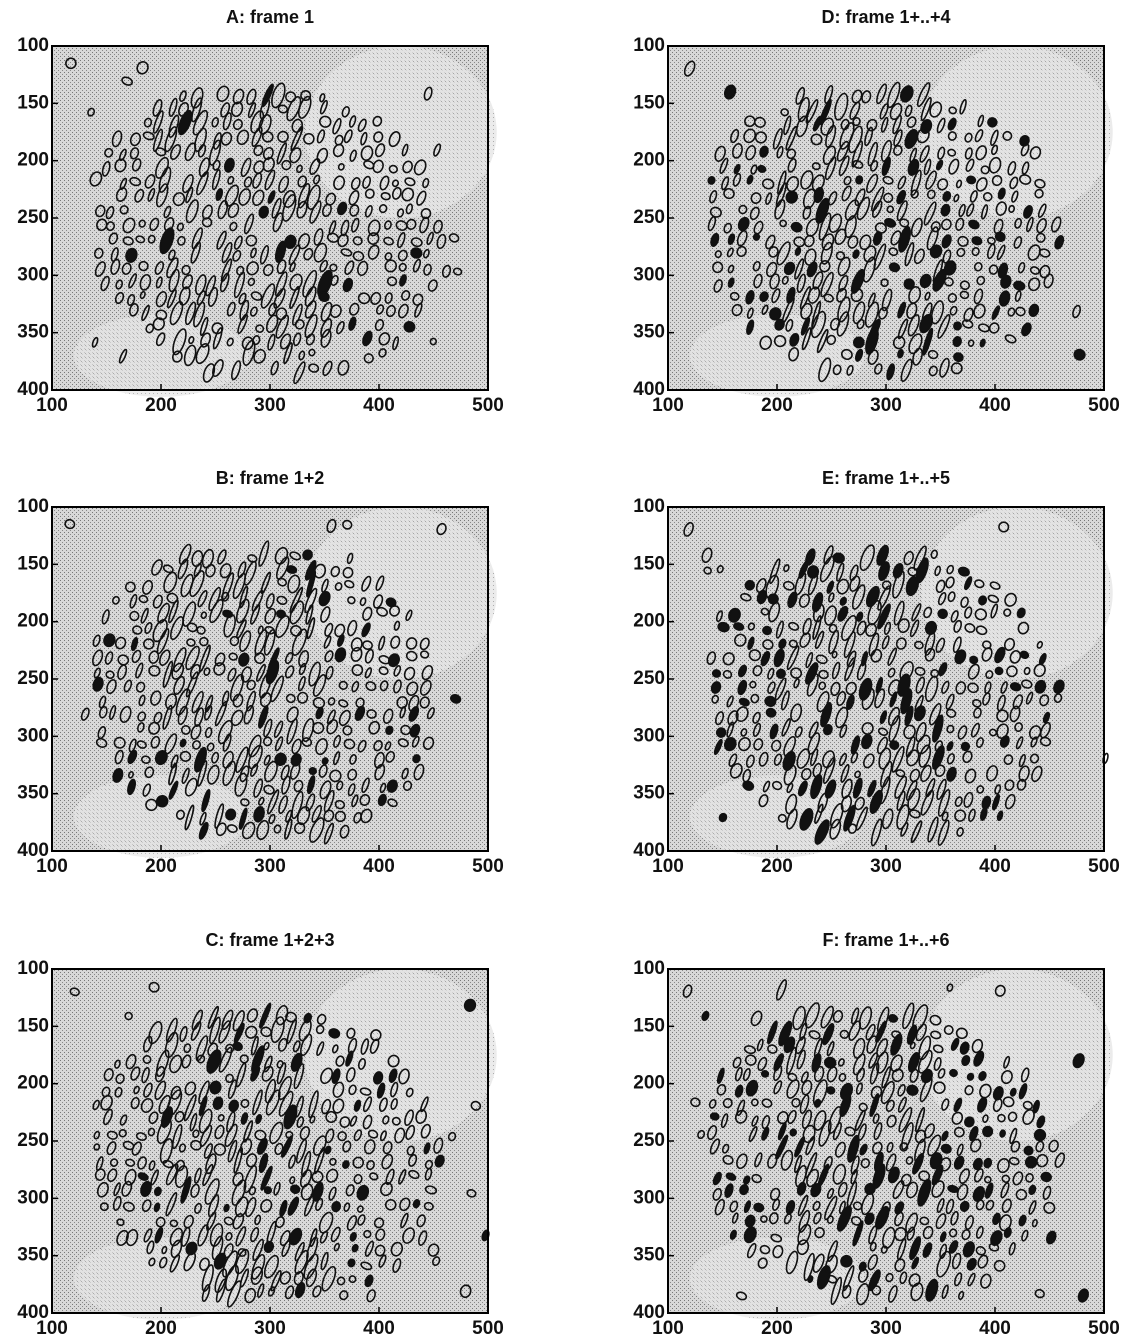 The image size is (1135, 1338). Describe the element at coordinates (649, 621) in the screenshot. I see `y-tick-label: 200` at that location.